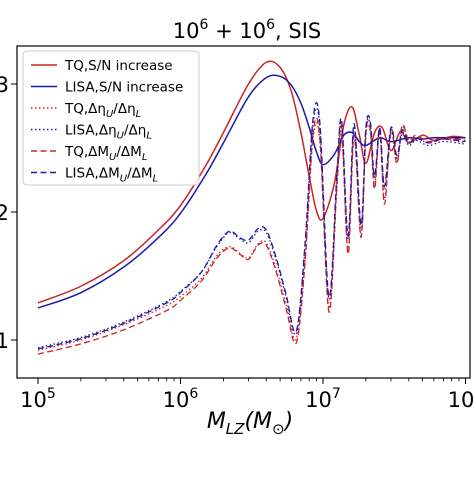 The image size is (474, 479). Describe the element at coordinates (247, 30) in the screenshot. I see `chart-title: 106 + 106, SIS` at that location.